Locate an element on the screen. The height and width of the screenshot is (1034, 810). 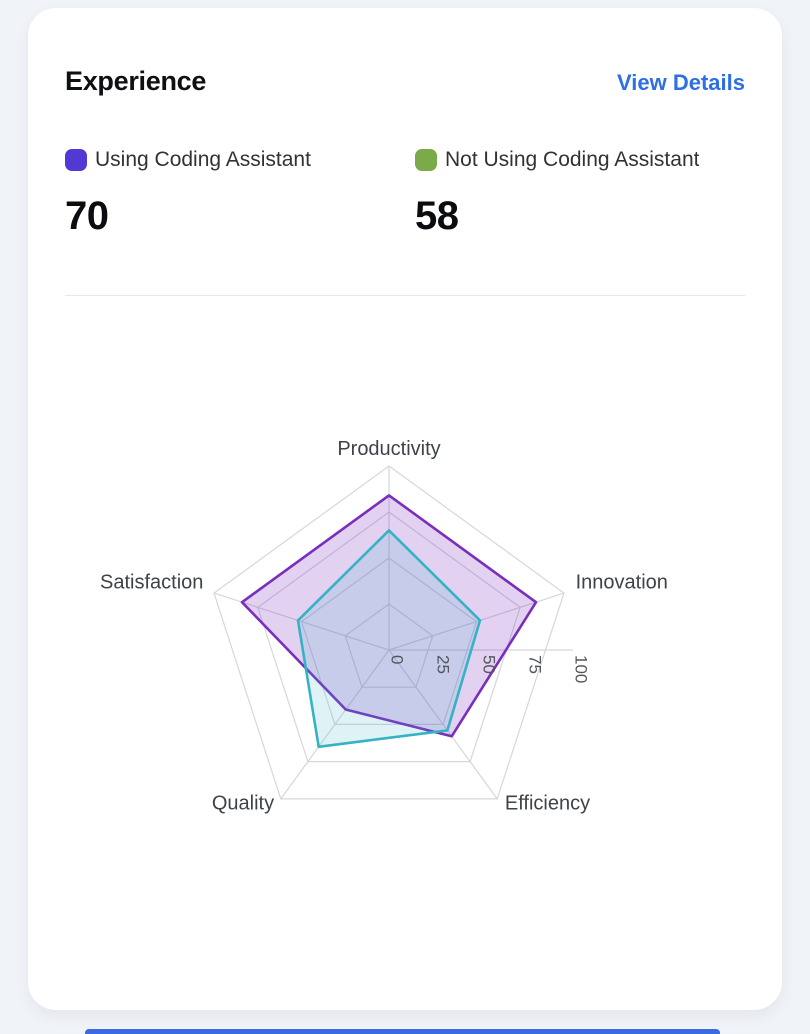
radar-series-not-using-coding-assistant is located at coordinates (389, 639).